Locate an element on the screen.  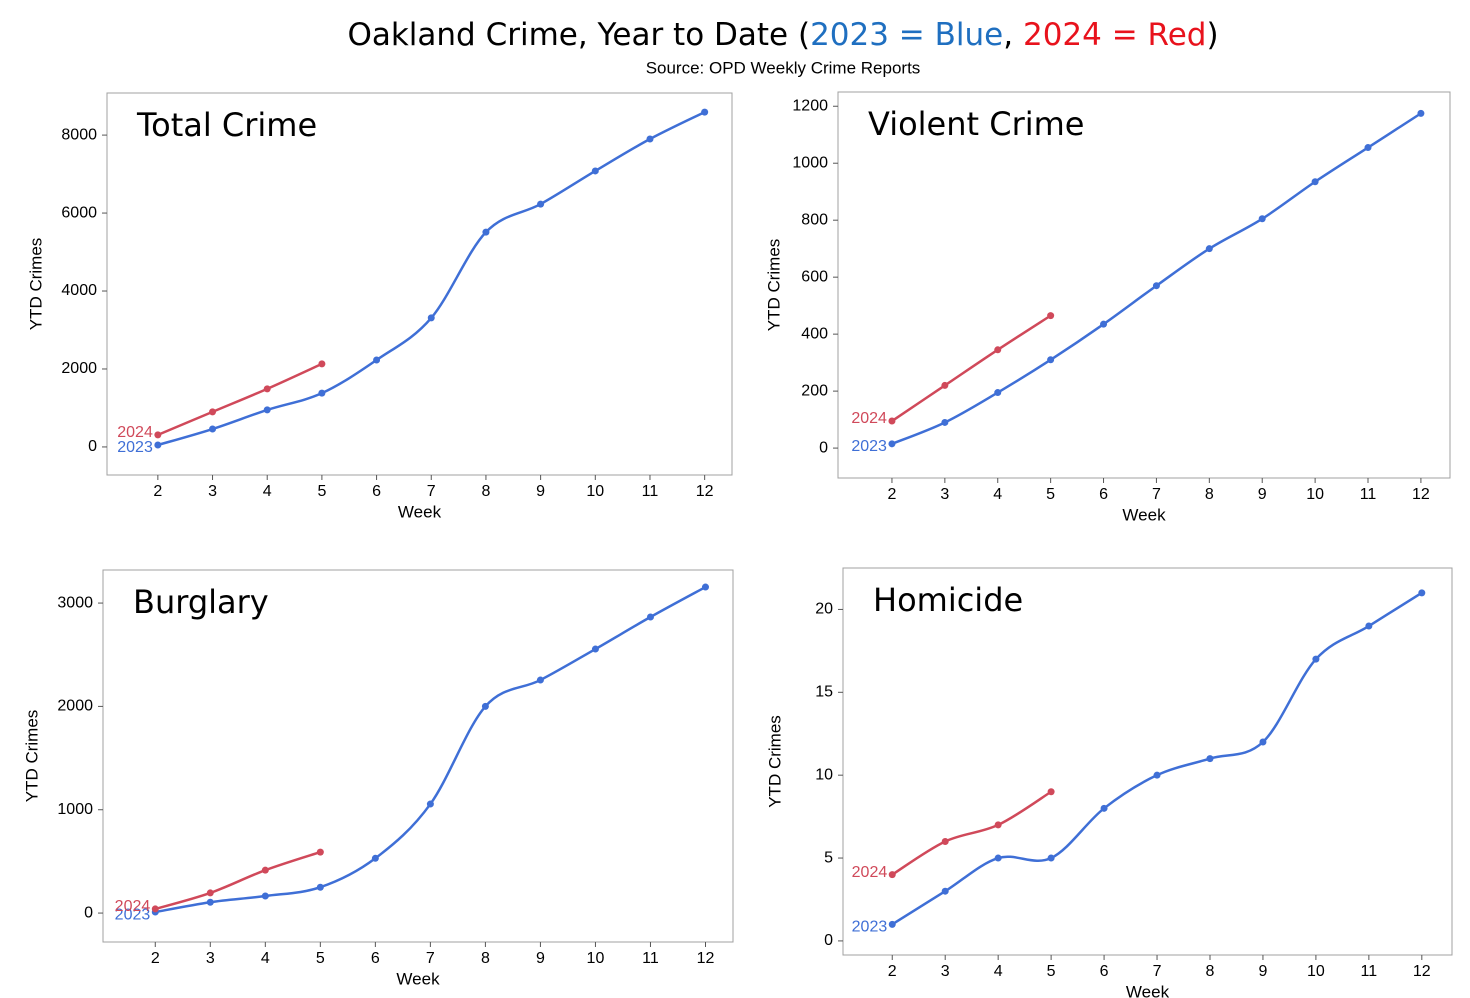
x-tick-label: 2 is located at coordinates (155, 958).